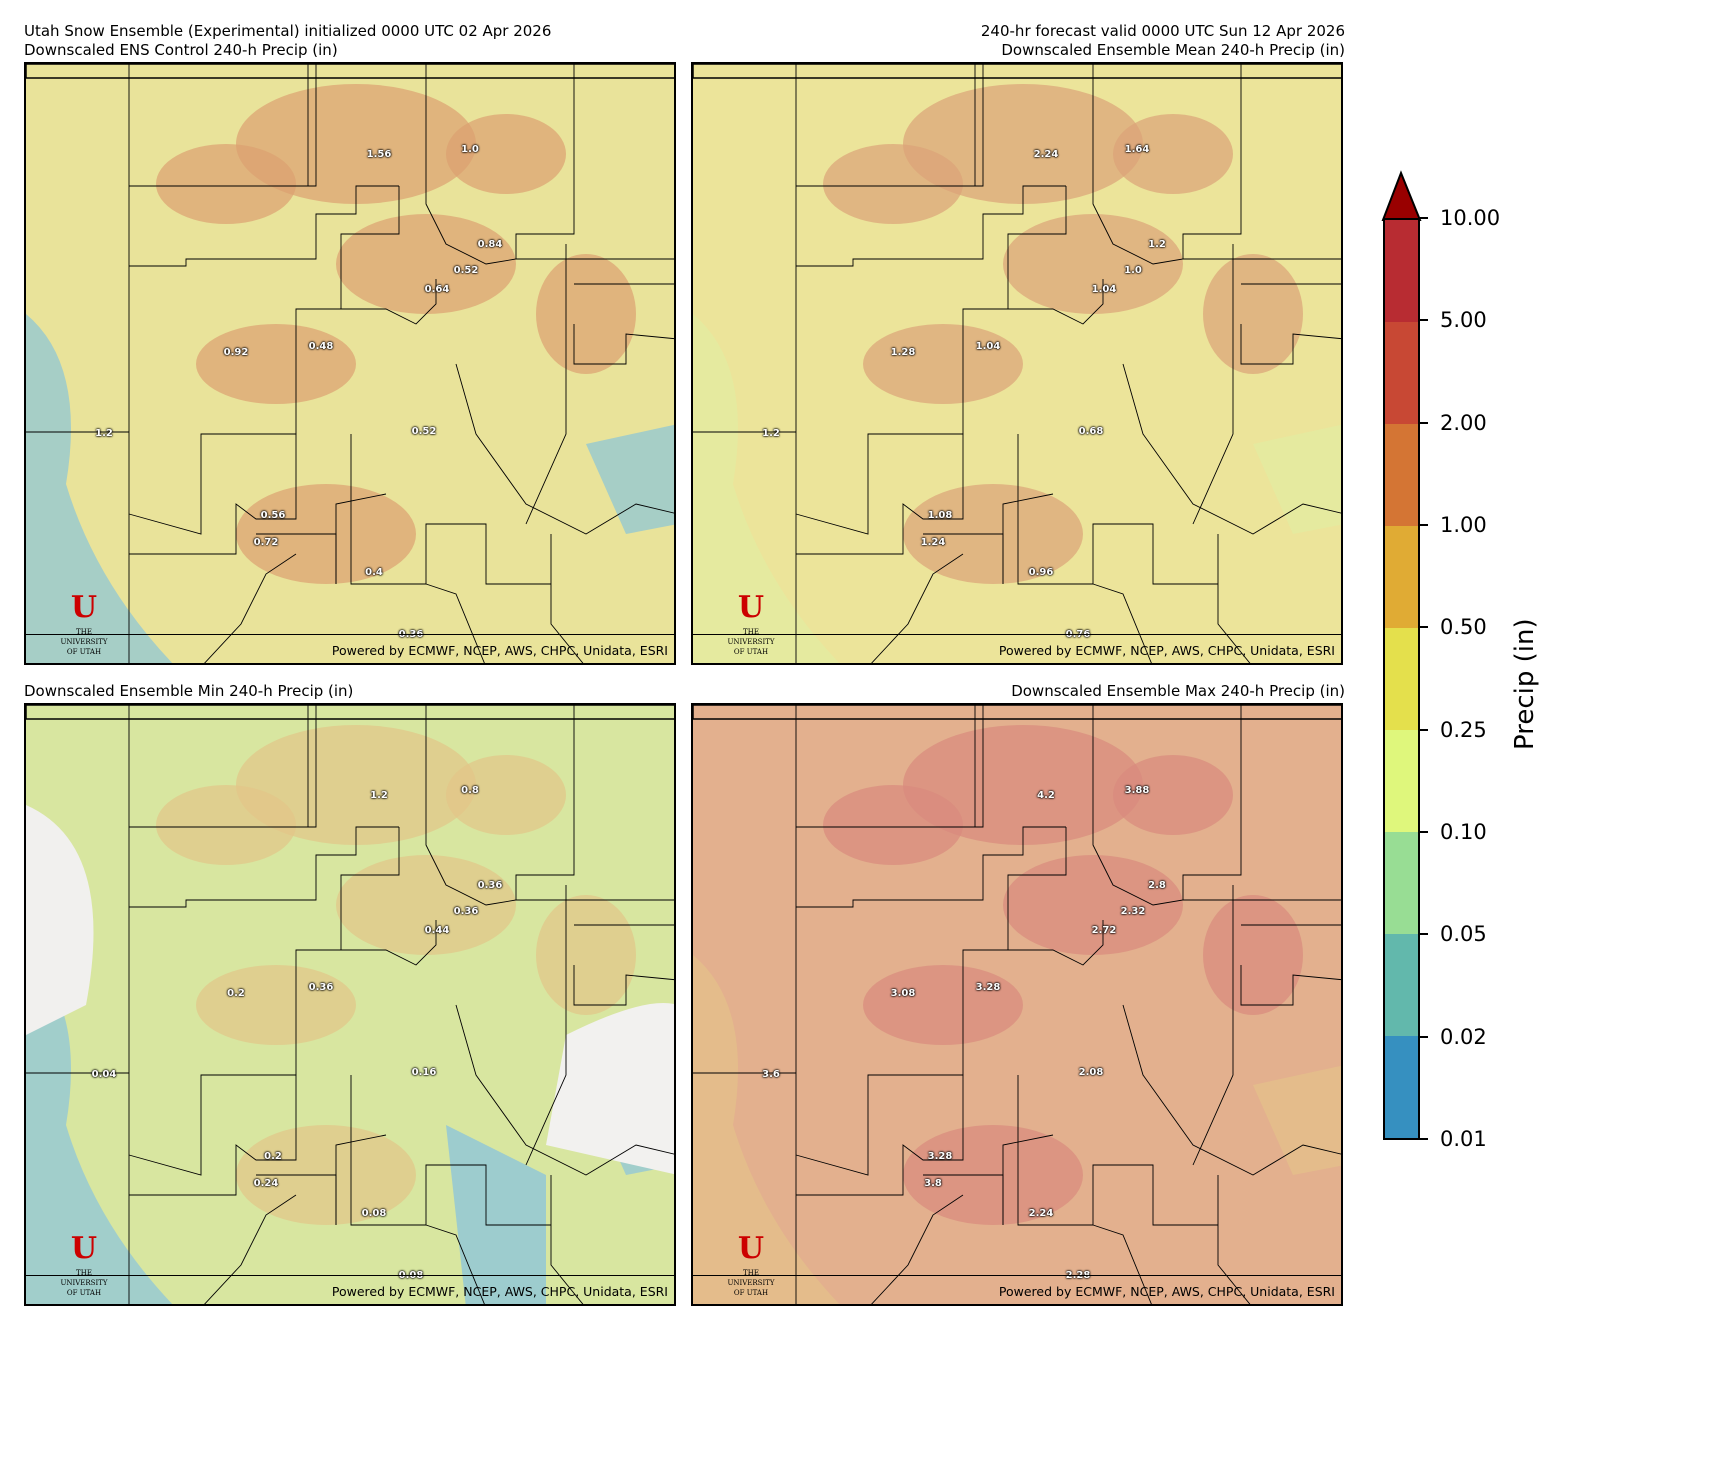 This screenshot has height=1470, width=1736. What do you see at coordinates (374, 572) in the screenshot?
I see `point-value-label: 0.4` at bounding box center [374, 572].